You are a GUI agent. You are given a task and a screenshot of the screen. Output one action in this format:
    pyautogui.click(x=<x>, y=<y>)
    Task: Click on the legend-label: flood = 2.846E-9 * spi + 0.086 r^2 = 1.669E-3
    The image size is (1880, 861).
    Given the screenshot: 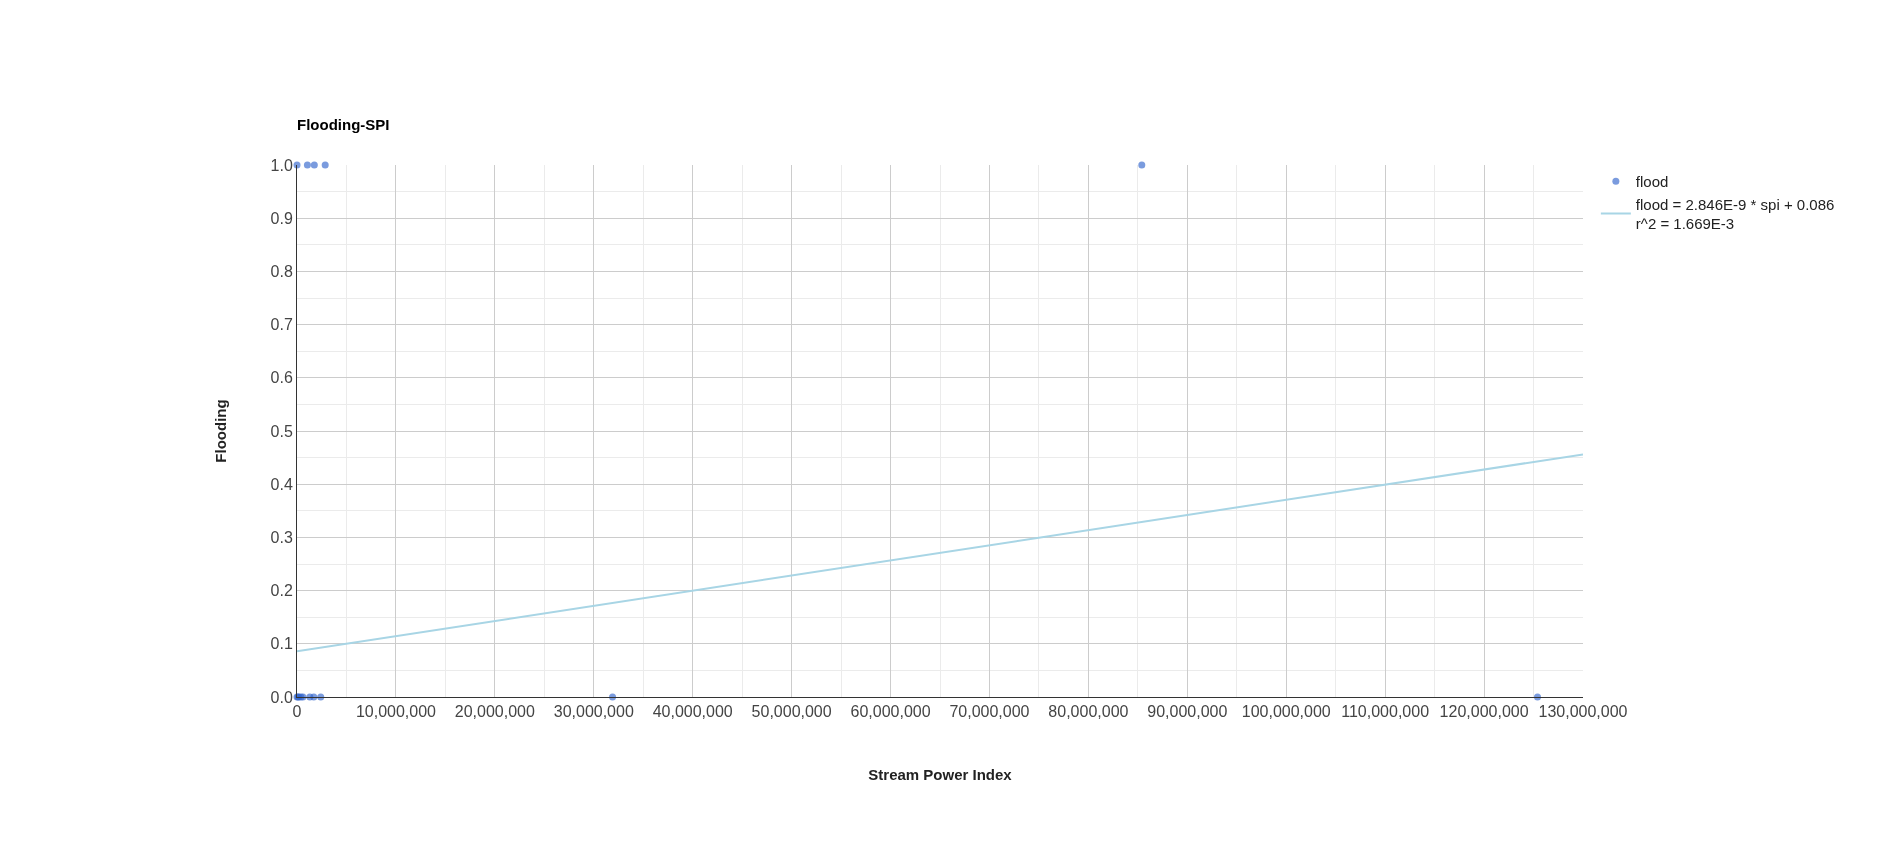 What is the action you would take?
    pyautogui.click(x=1735, y=214)
    